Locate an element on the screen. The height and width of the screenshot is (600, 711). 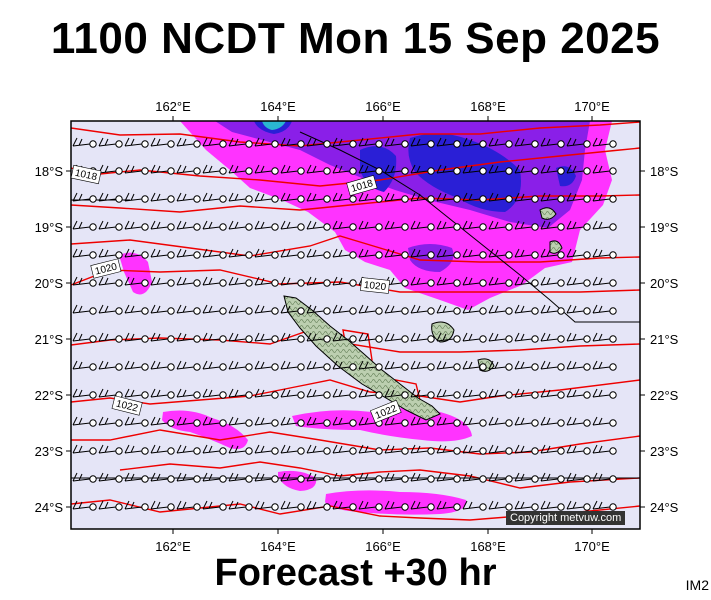
lon-label-bottom: 168°E is located at coordinates (488, 546).